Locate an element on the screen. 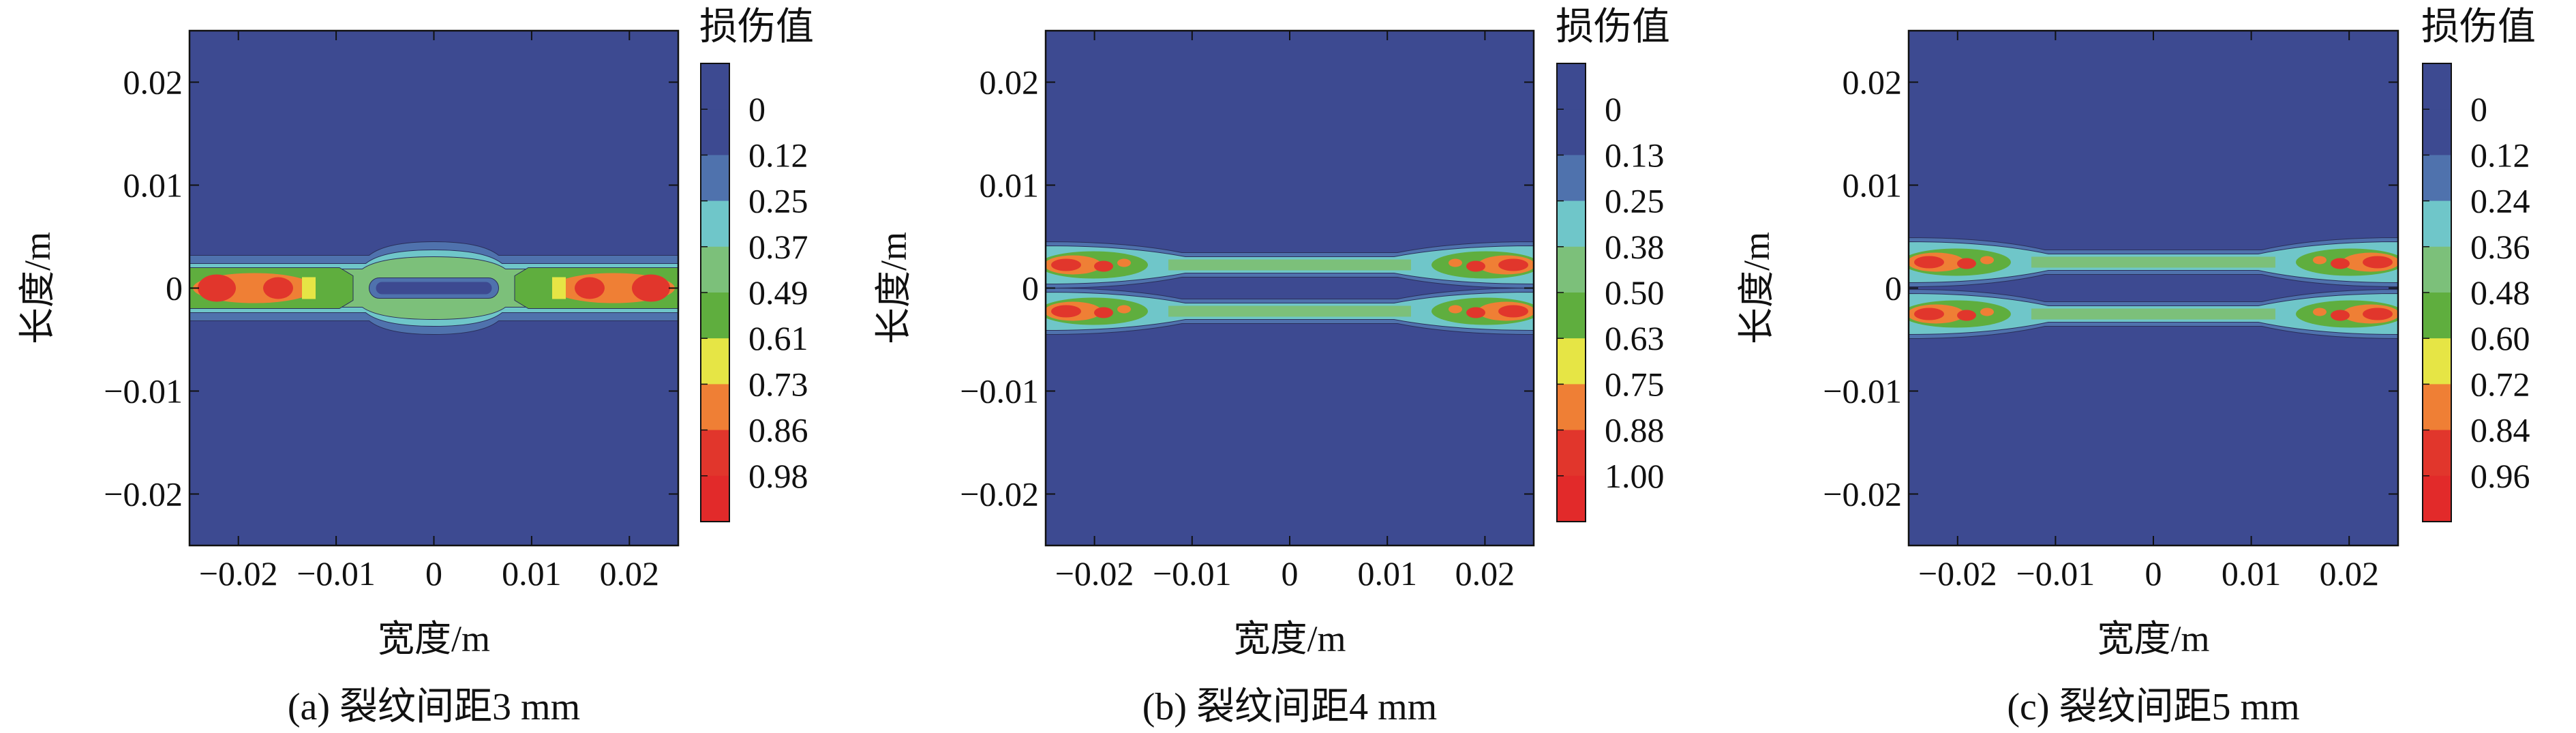  contour-field is located at coordinates (434, 288).